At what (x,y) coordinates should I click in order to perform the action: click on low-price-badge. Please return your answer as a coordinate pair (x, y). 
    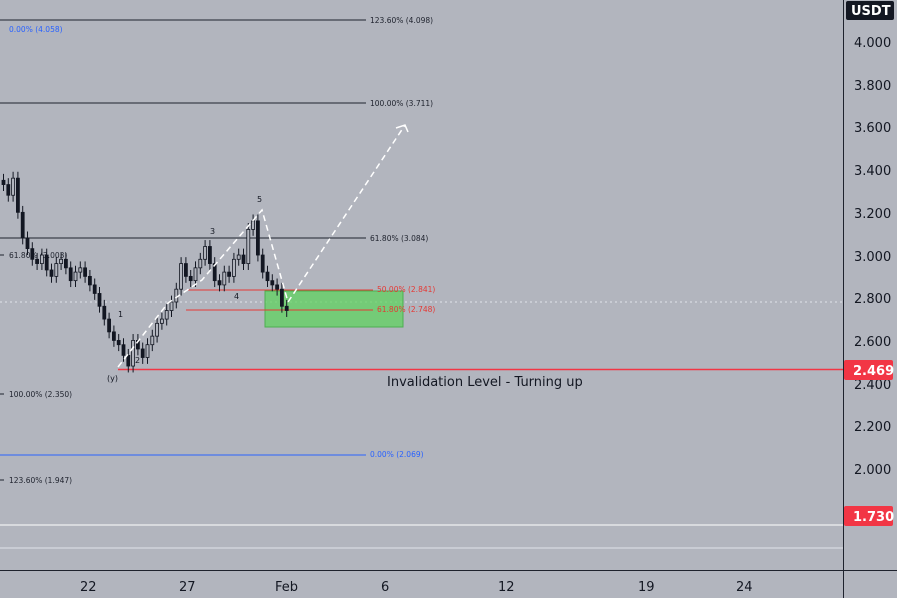
    Looking at the image, I should click on (868, 516).